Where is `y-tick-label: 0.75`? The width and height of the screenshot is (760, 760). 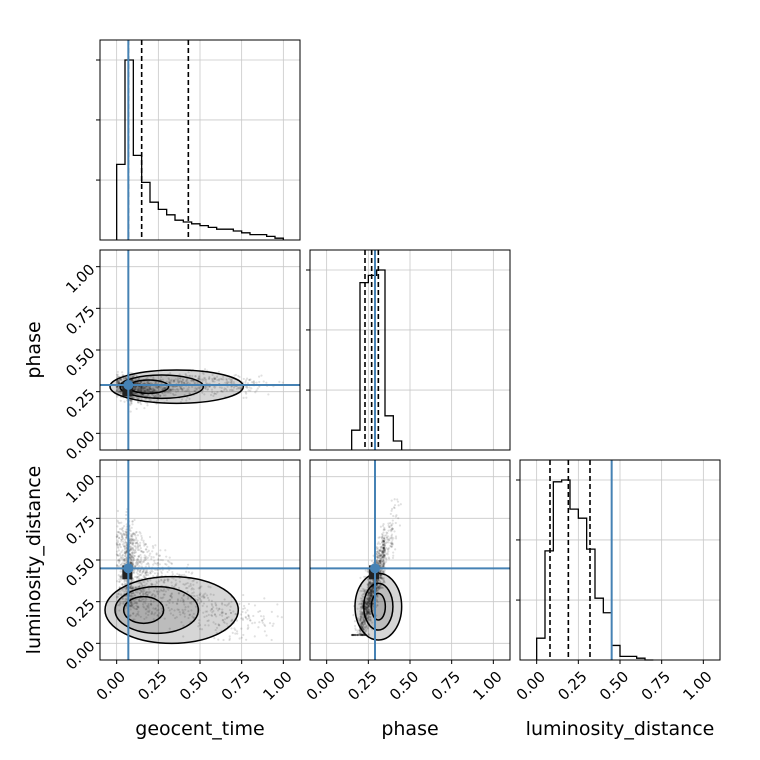 y-tick-label: 0.75 is located at coordinates (80, 530).